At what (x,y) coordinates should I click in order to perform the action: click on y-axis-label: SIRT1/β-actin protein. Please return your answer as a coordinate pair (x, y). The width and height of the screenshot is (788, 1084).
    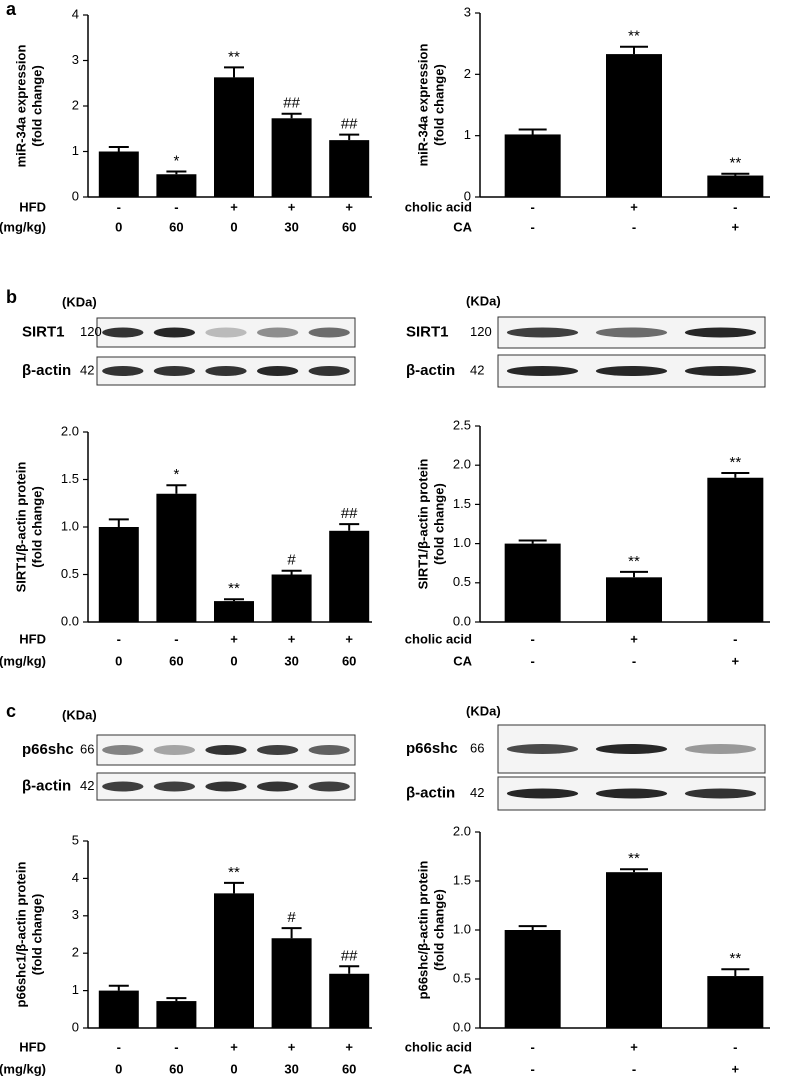
    Looking at the image, I should click on (20, 527).